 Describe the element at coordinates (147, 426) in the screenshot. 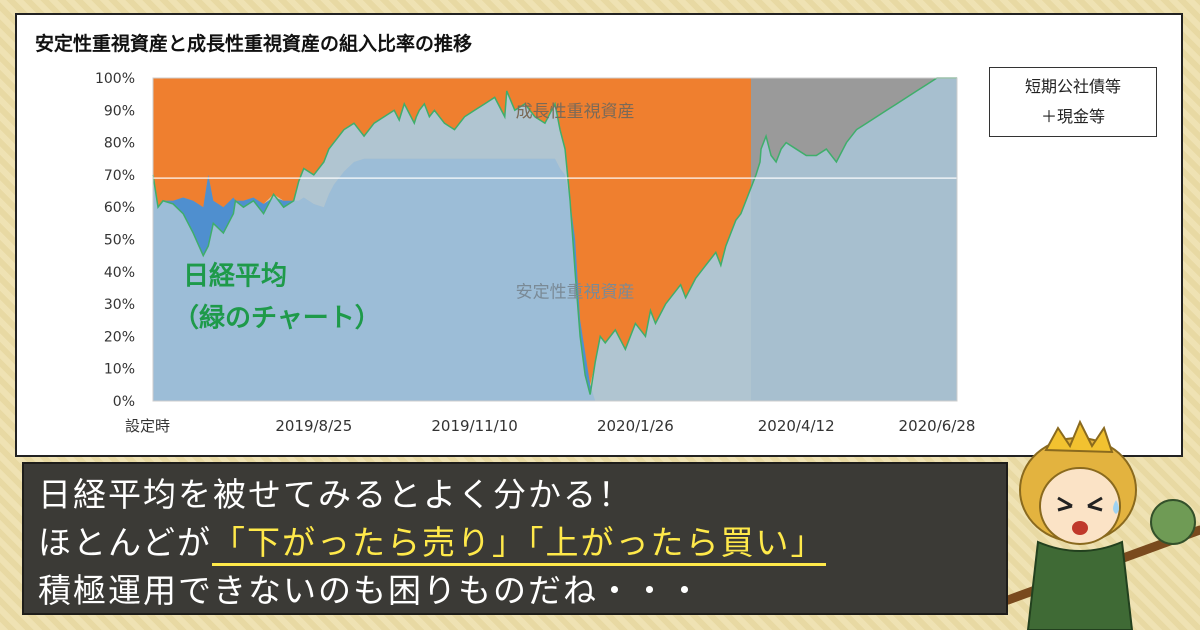

I see `x-tick-label: 設定時` at that location.